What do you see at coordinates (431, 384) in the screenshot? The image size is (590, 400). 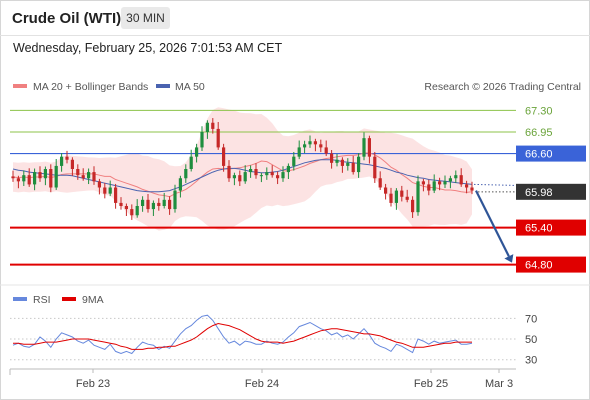 I see `x-tick-label-2: Feb 25` at bounding box center [431, 384].